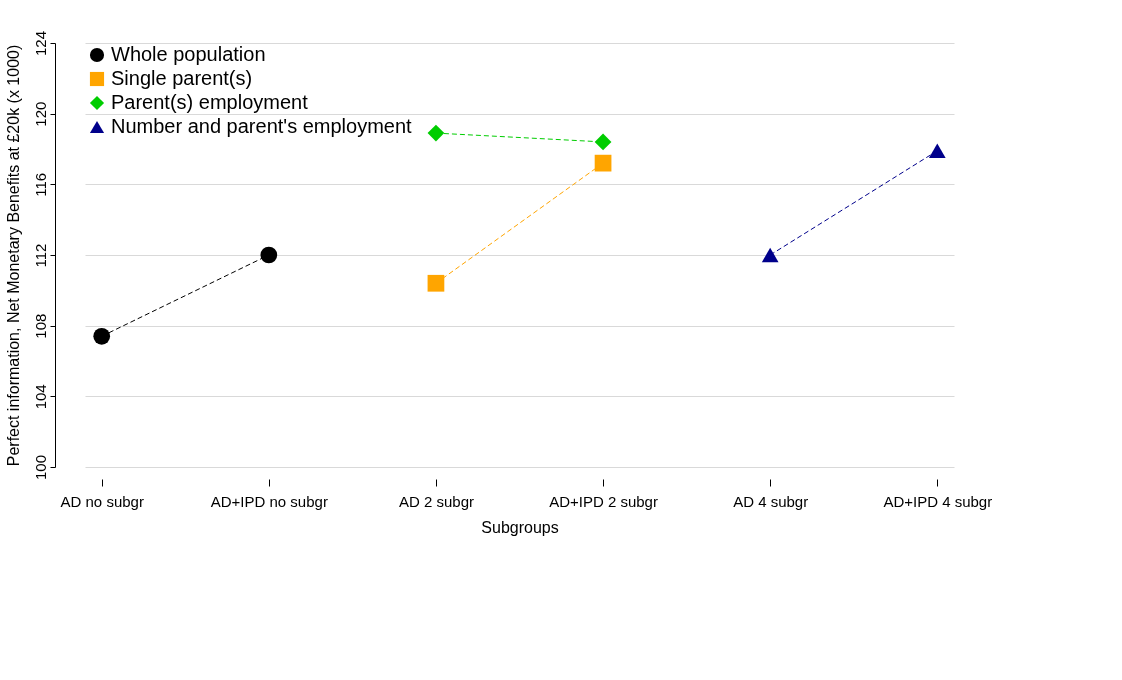  I want to click on y-axis-title: Perfect information, Net Monetary Benefits at £20k (x 1000), so click(13, 255).